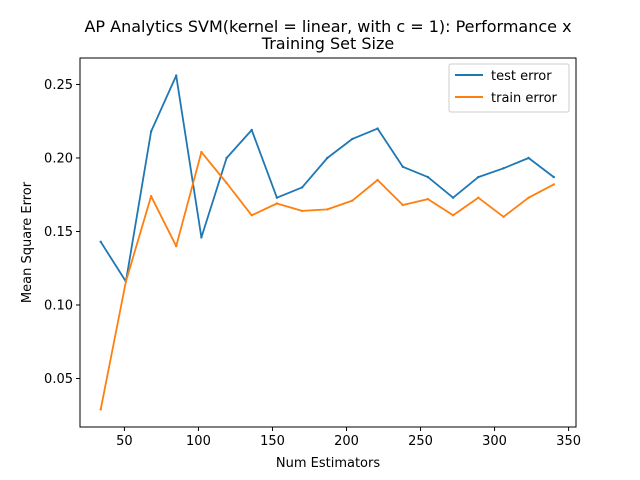 This screenshot has height=480, width=640. What do you see at coordinates (346, 441) in the screenshot?
I see `x-tick-label: 200` at bounding box center [346, 441].